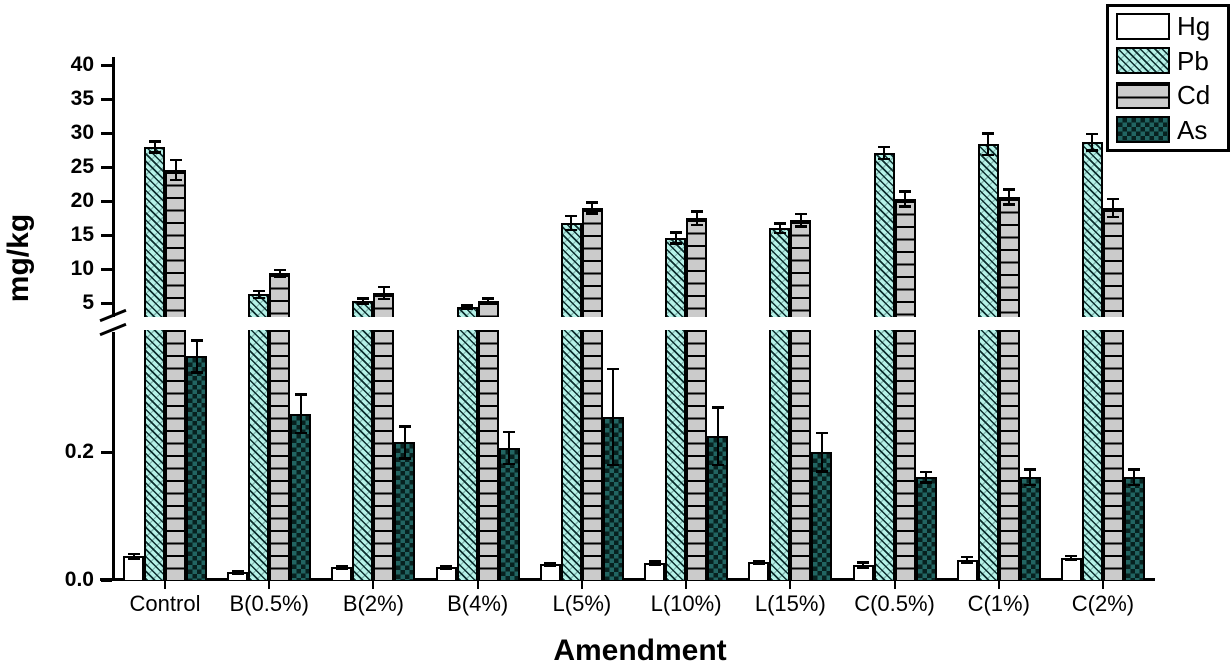 The width and height of the screenshot is (1232, 672). I want to click on legend-item-pb: Pb, so click(1168, 61).